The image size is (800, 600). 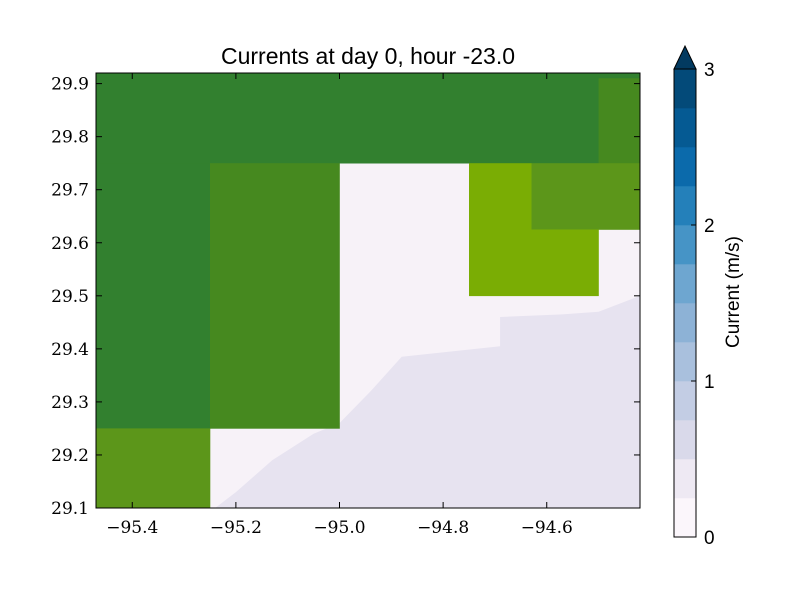 I want to click on y-tick-label: 29.3, so click(x=70, y=403).